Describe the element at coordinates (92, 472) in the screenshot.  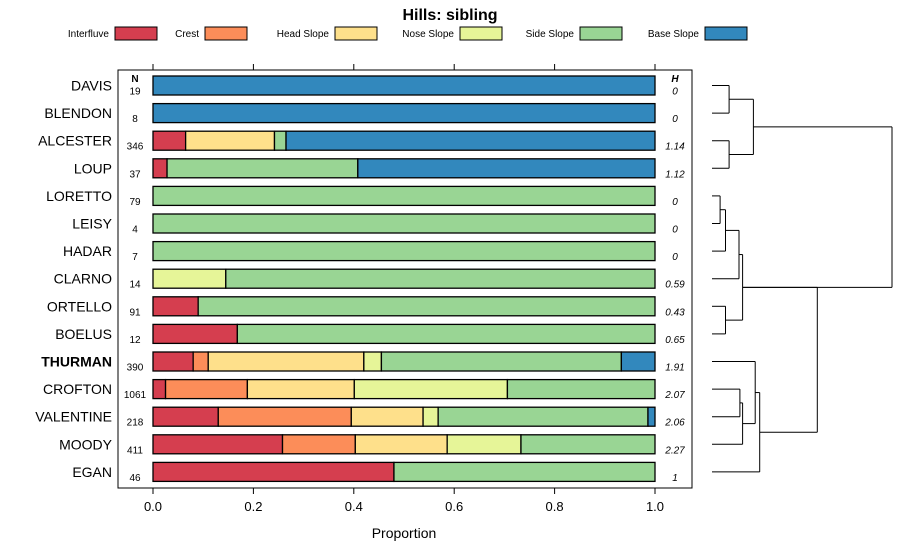
I see `row-label: EGAN` at that location.